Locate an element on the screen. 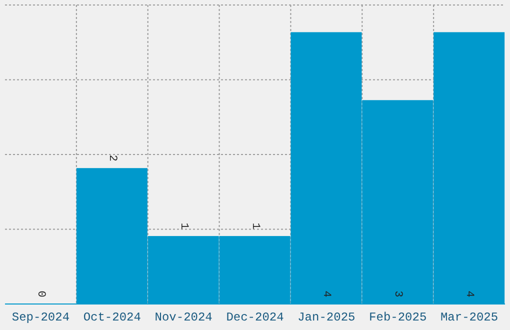 The height and width of the screenshot is (330, 510). data-label: 2 is located at coordinates (112, 158).